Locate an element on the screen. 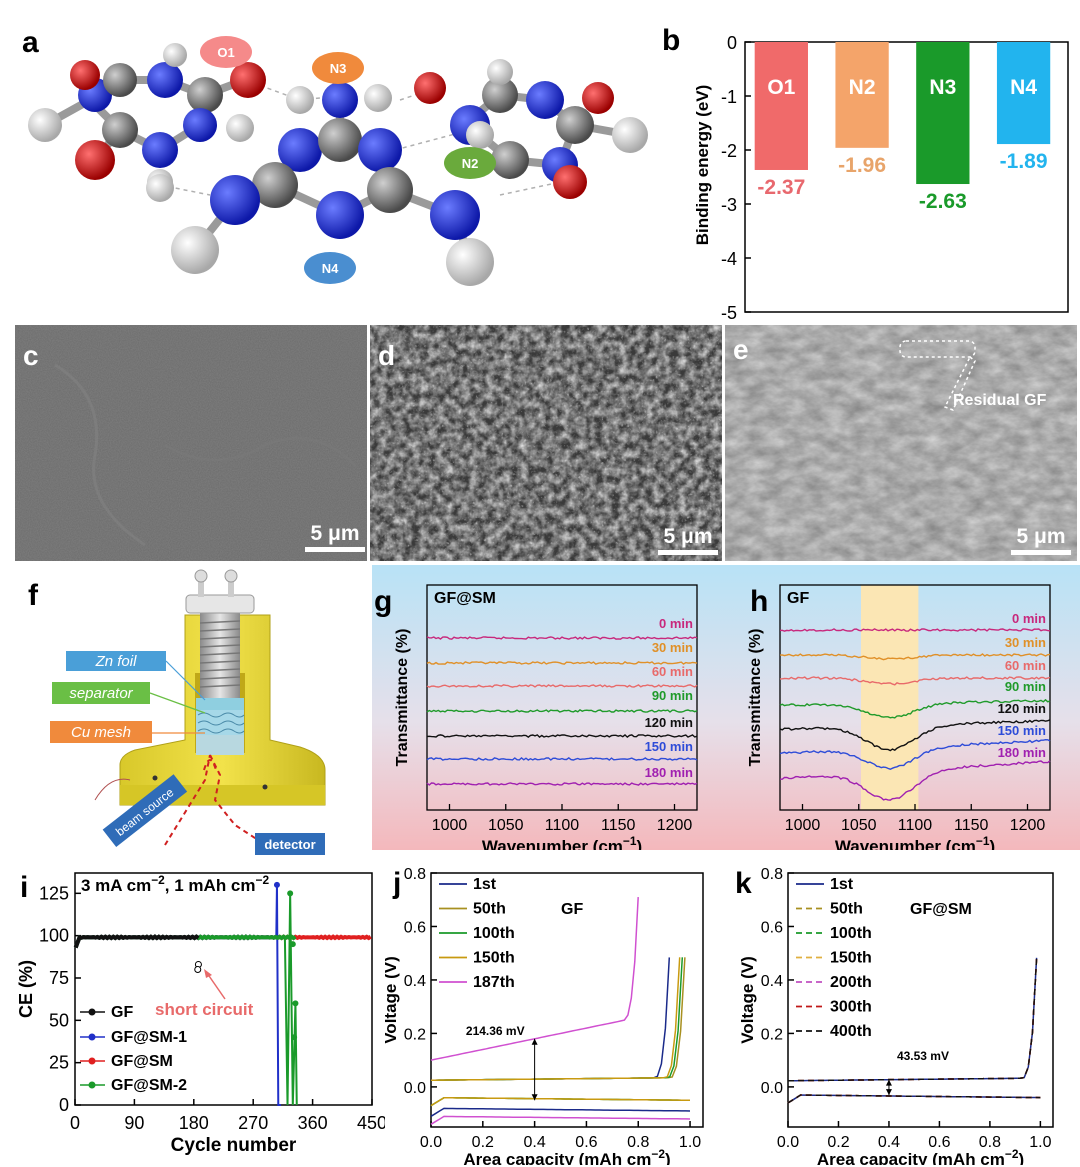 Image resolution: width=1080 pixels, height=1167 pixels. x-tick-label: 90 is located at coordinates (134, 1123).